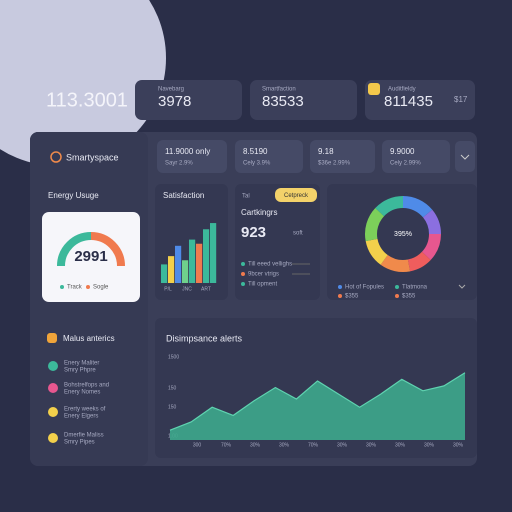 The width and height of the screenshot is (512, 512). What do you see at coordinates (87, 100) in the screenshot?
I see `headline-number: 113.3001` at bounding box center [87, 100].